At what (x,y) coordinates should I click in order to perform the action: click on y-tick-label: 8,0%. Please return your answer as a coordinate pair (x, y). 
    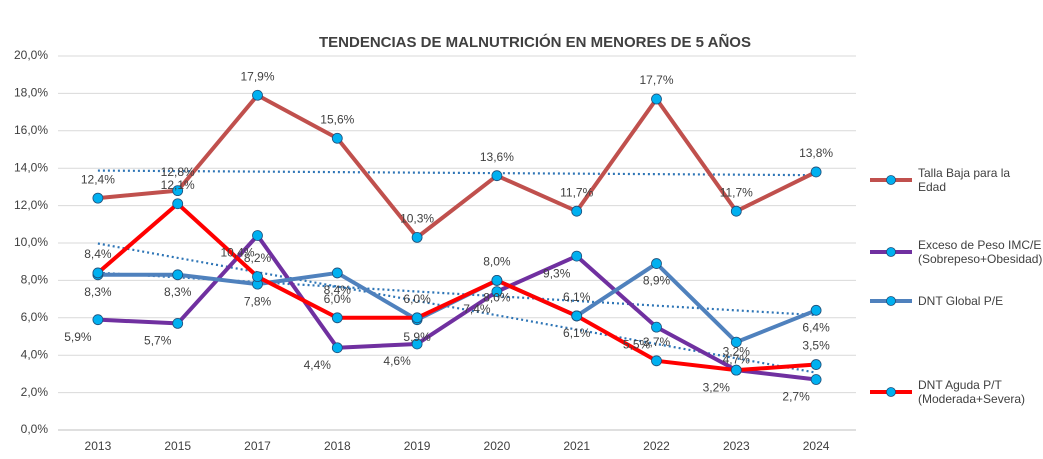
    Looking at the image, I should click on (35, 280).